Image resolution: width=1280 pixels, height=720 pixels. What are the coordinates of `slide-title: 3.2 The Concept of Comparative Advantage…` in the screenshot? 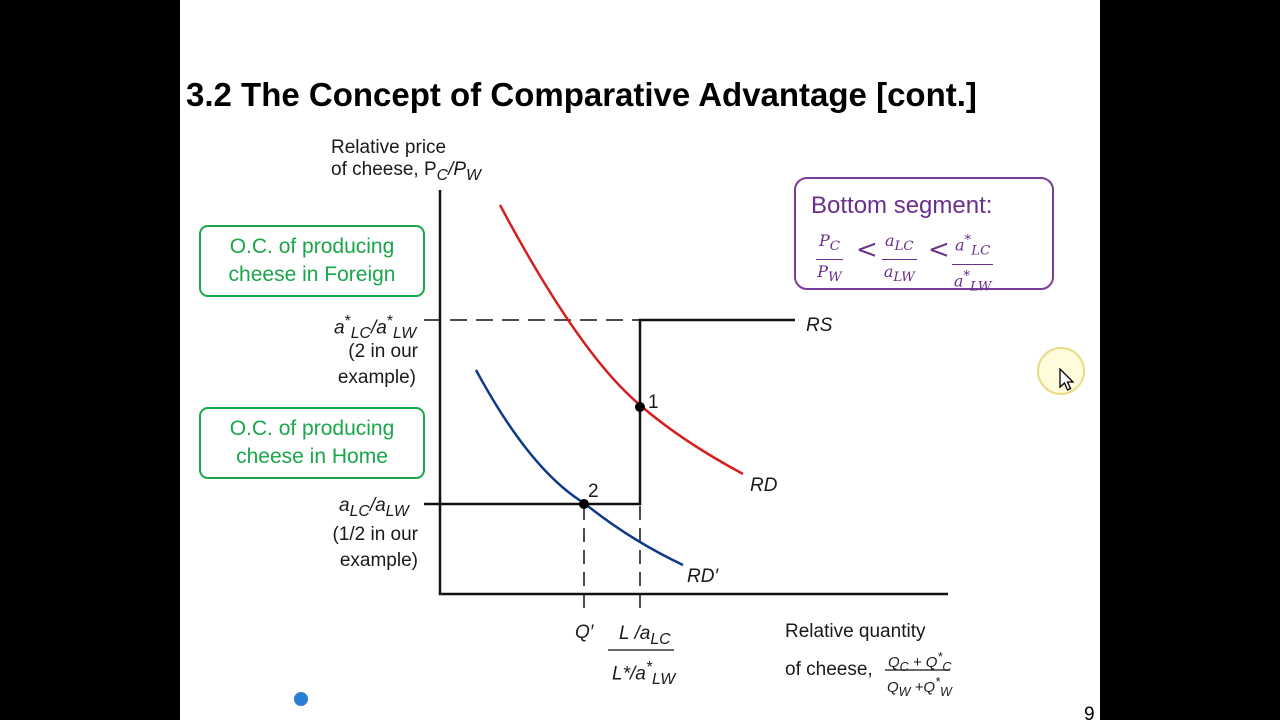 It's located at (581, 94).